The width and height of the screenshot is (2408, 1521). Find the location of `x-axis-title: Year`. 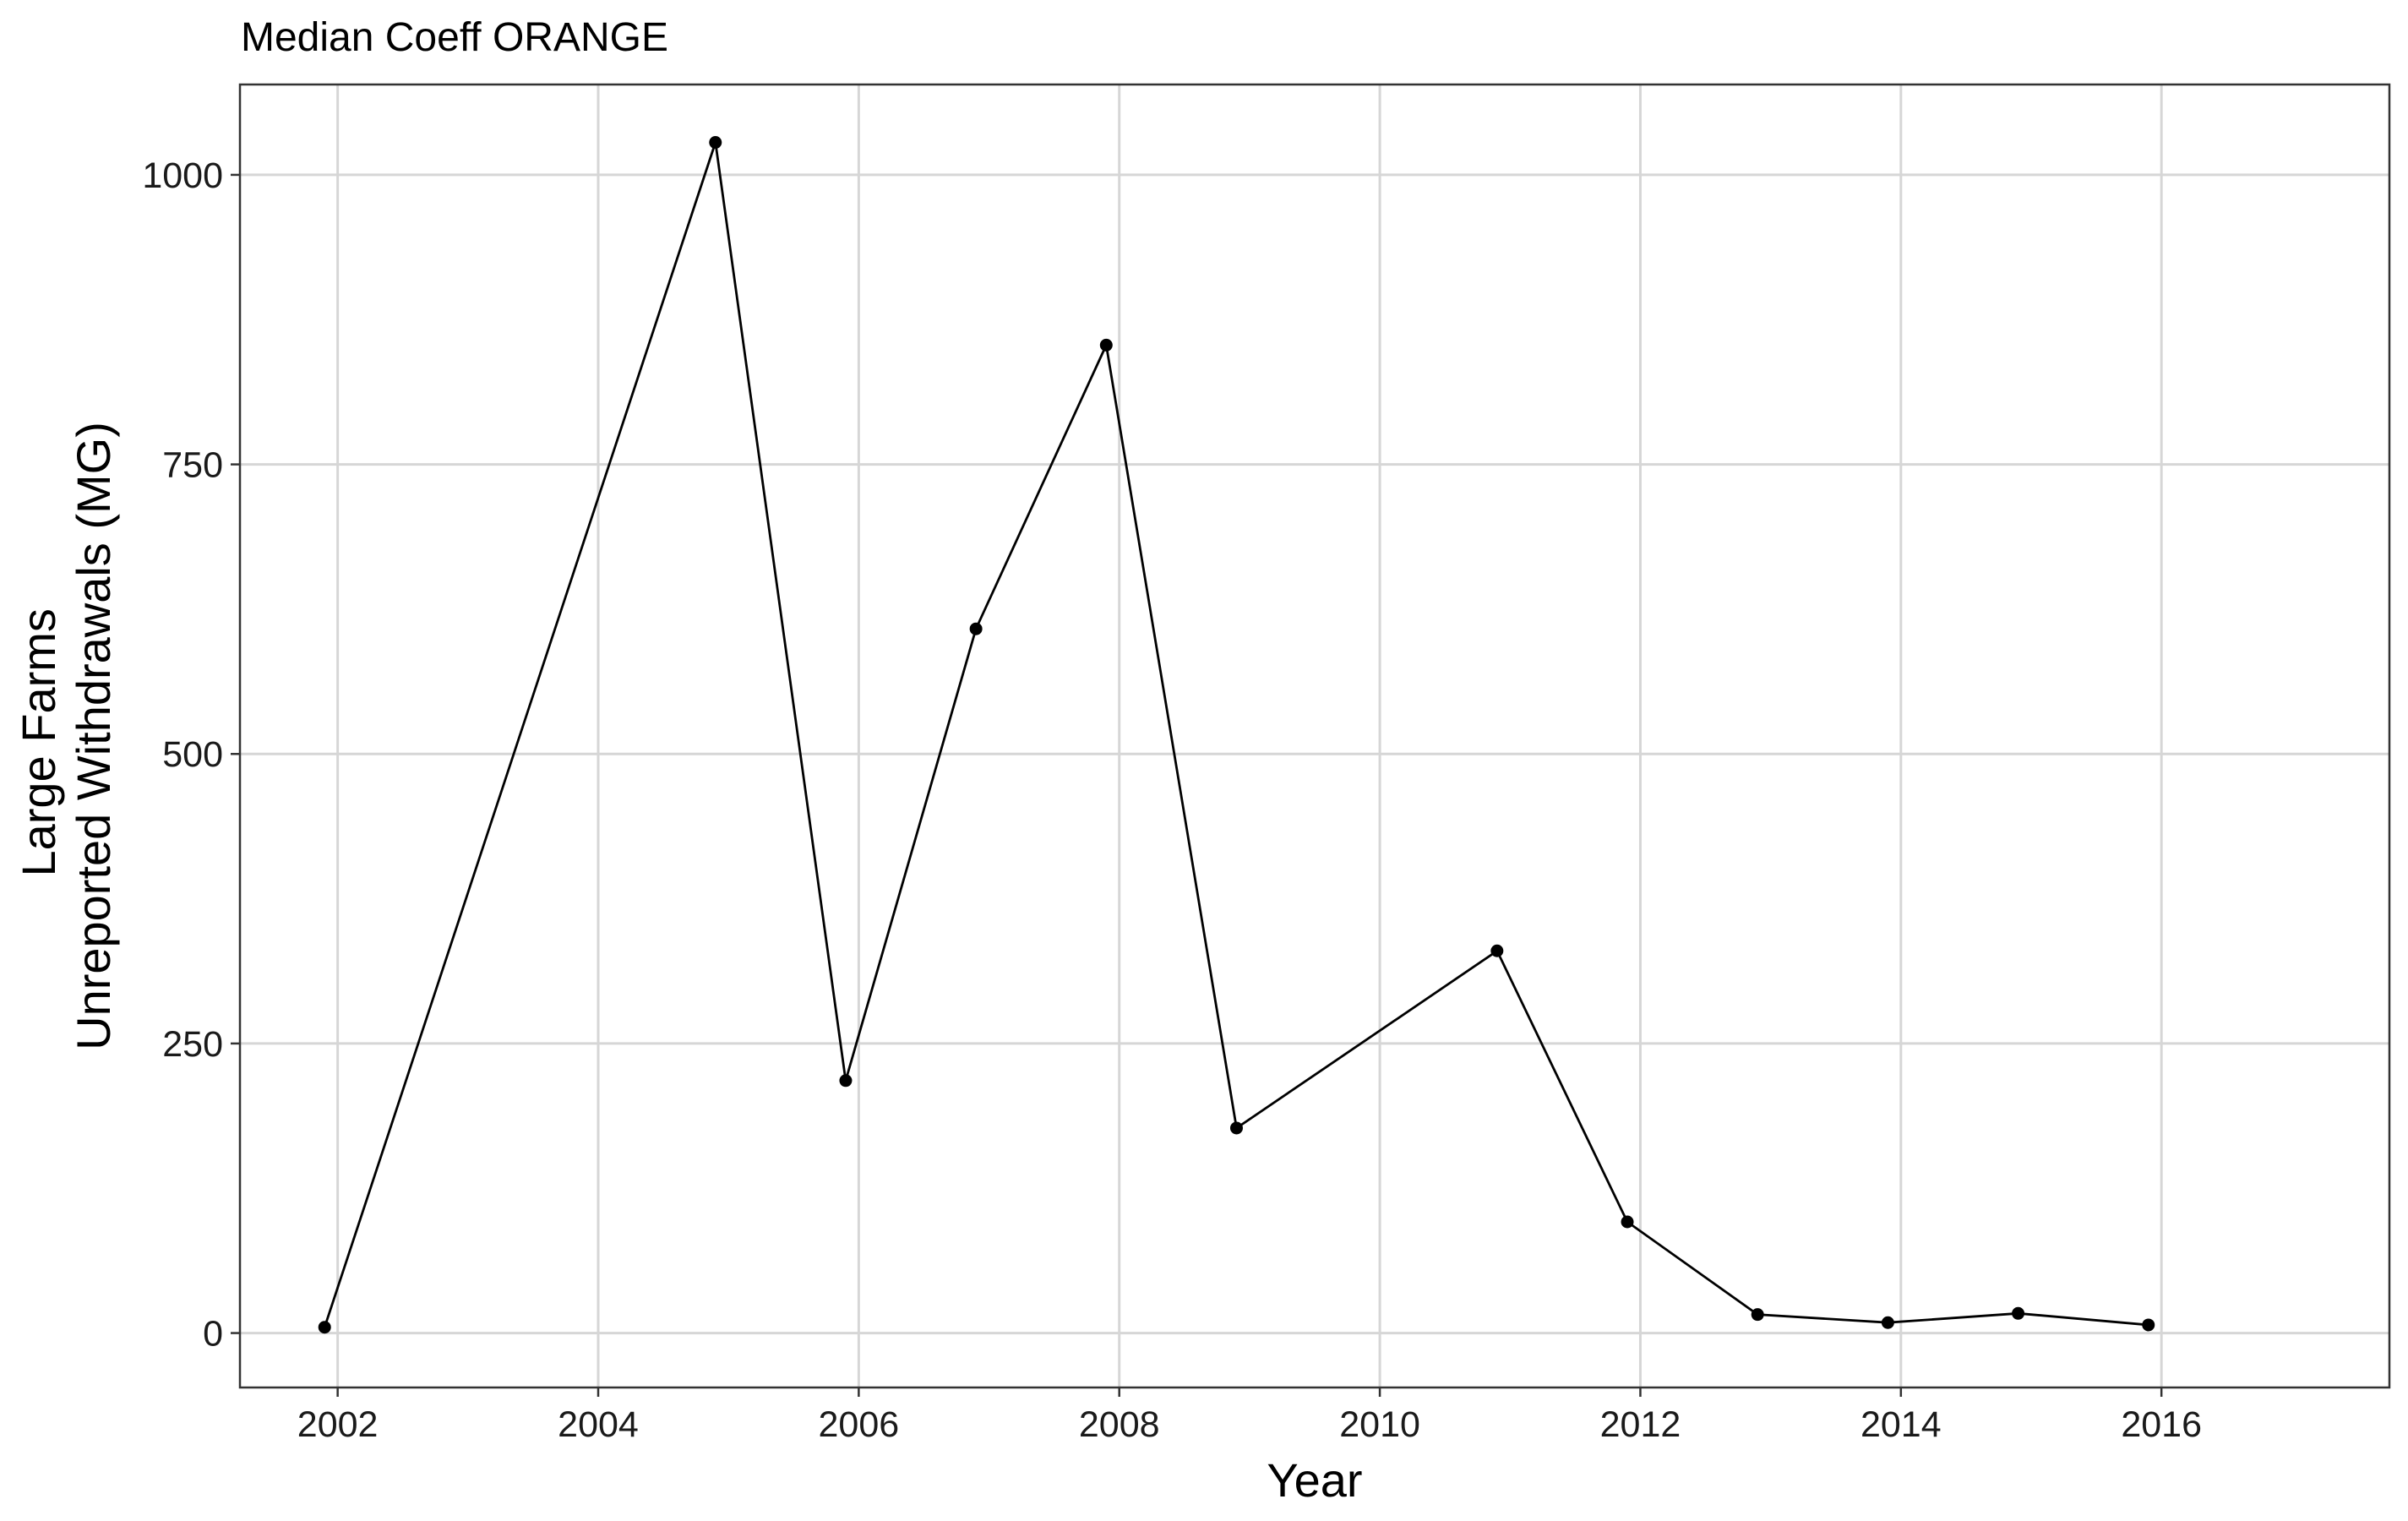

x-axis-title: Year is located at coordinates (1314, 1480).